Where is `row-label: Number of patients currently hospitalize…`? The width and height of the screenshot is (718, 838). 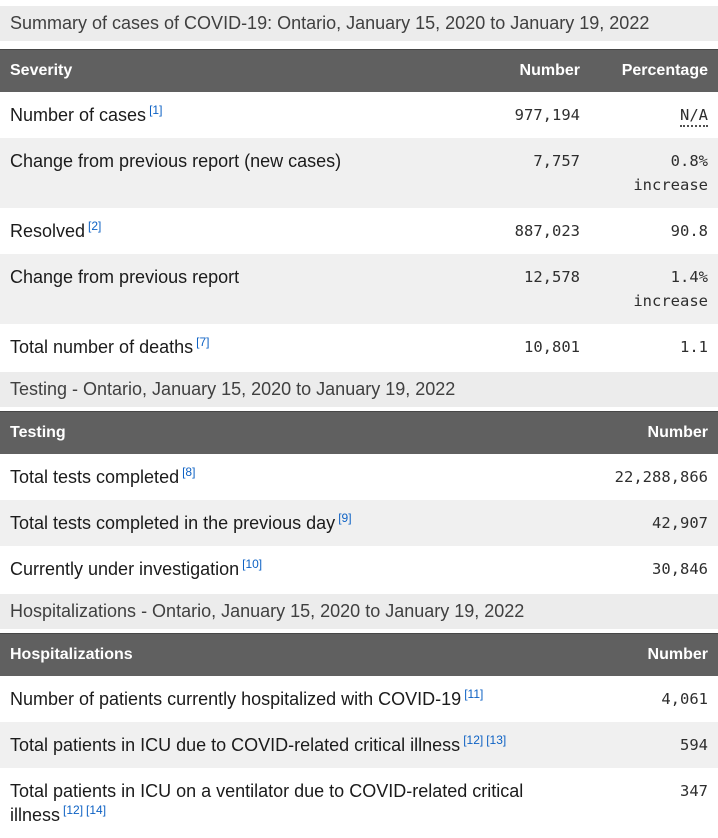
row-label: Number of patients currently hospitalize… is located at coordinates (236, 699).